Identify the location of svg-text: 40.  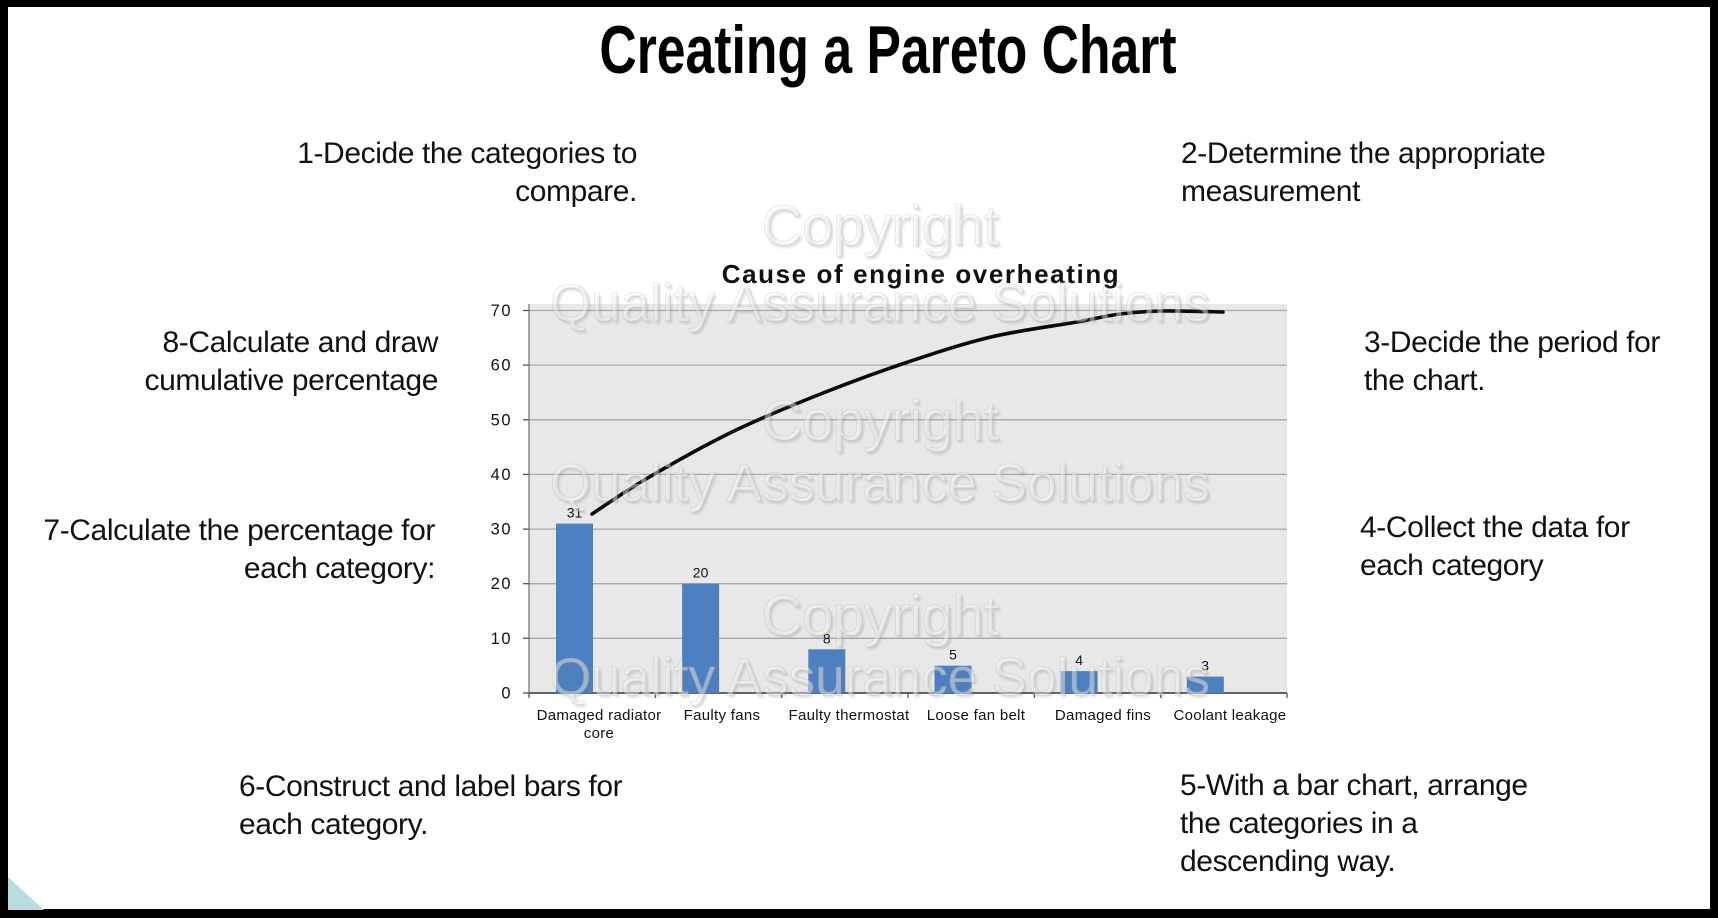
(501, 475).